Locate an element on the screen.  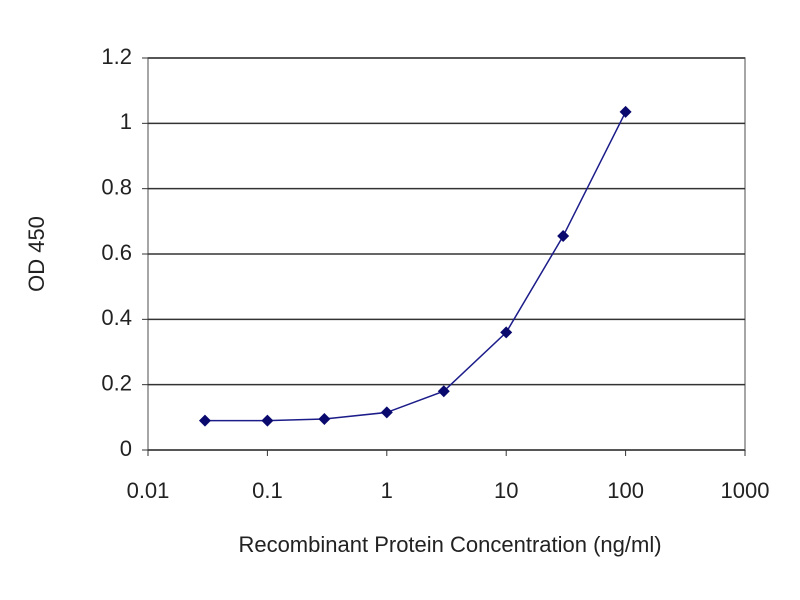
y-tick-label: 0 is located at coordinates (126, 448).